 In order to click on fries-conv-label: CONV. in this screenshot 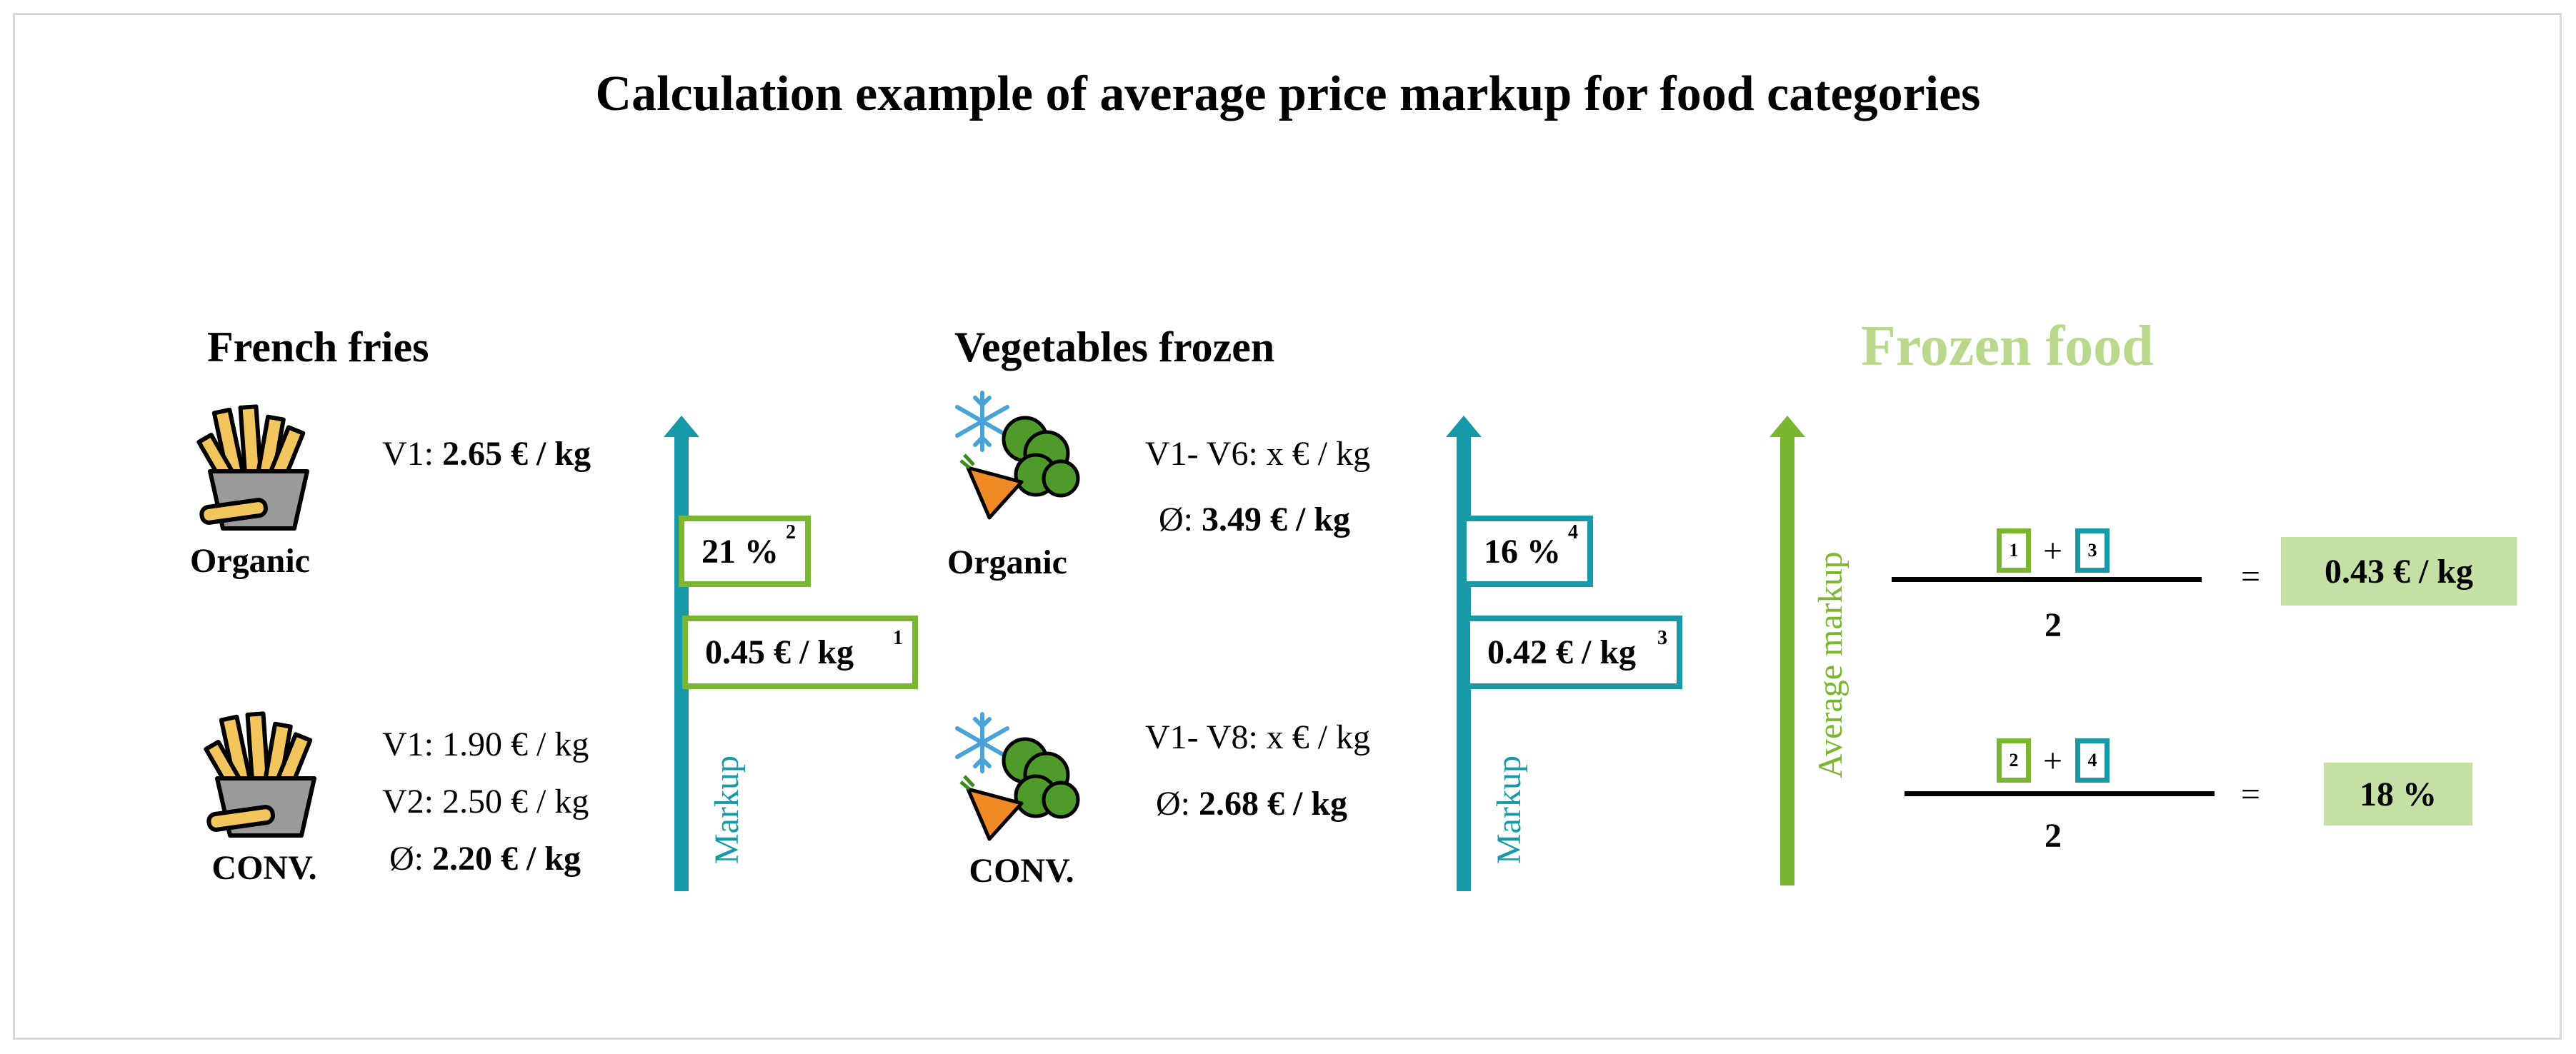, I will do `click(264, 868)`.